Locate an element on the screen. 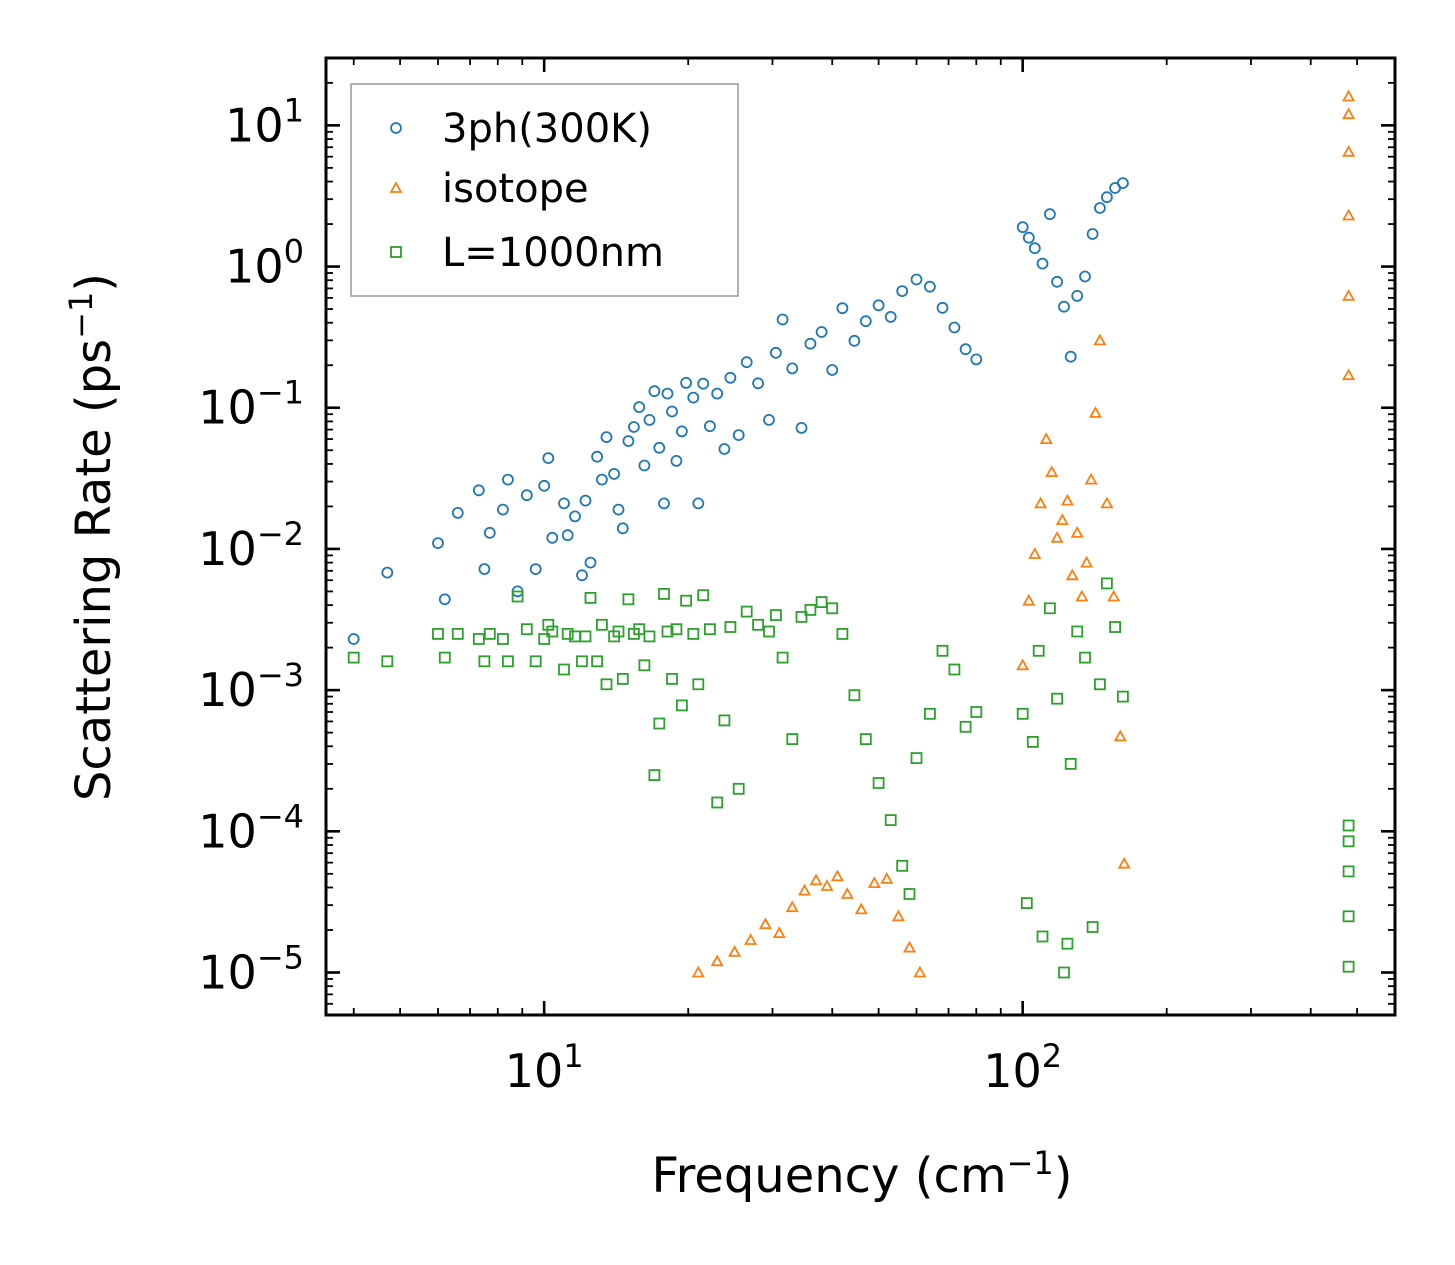 Image resolution: width=1455 pixels, height=1265 pixels. y-tick-label: 10⁻³ is located at coordinates (251, 686).